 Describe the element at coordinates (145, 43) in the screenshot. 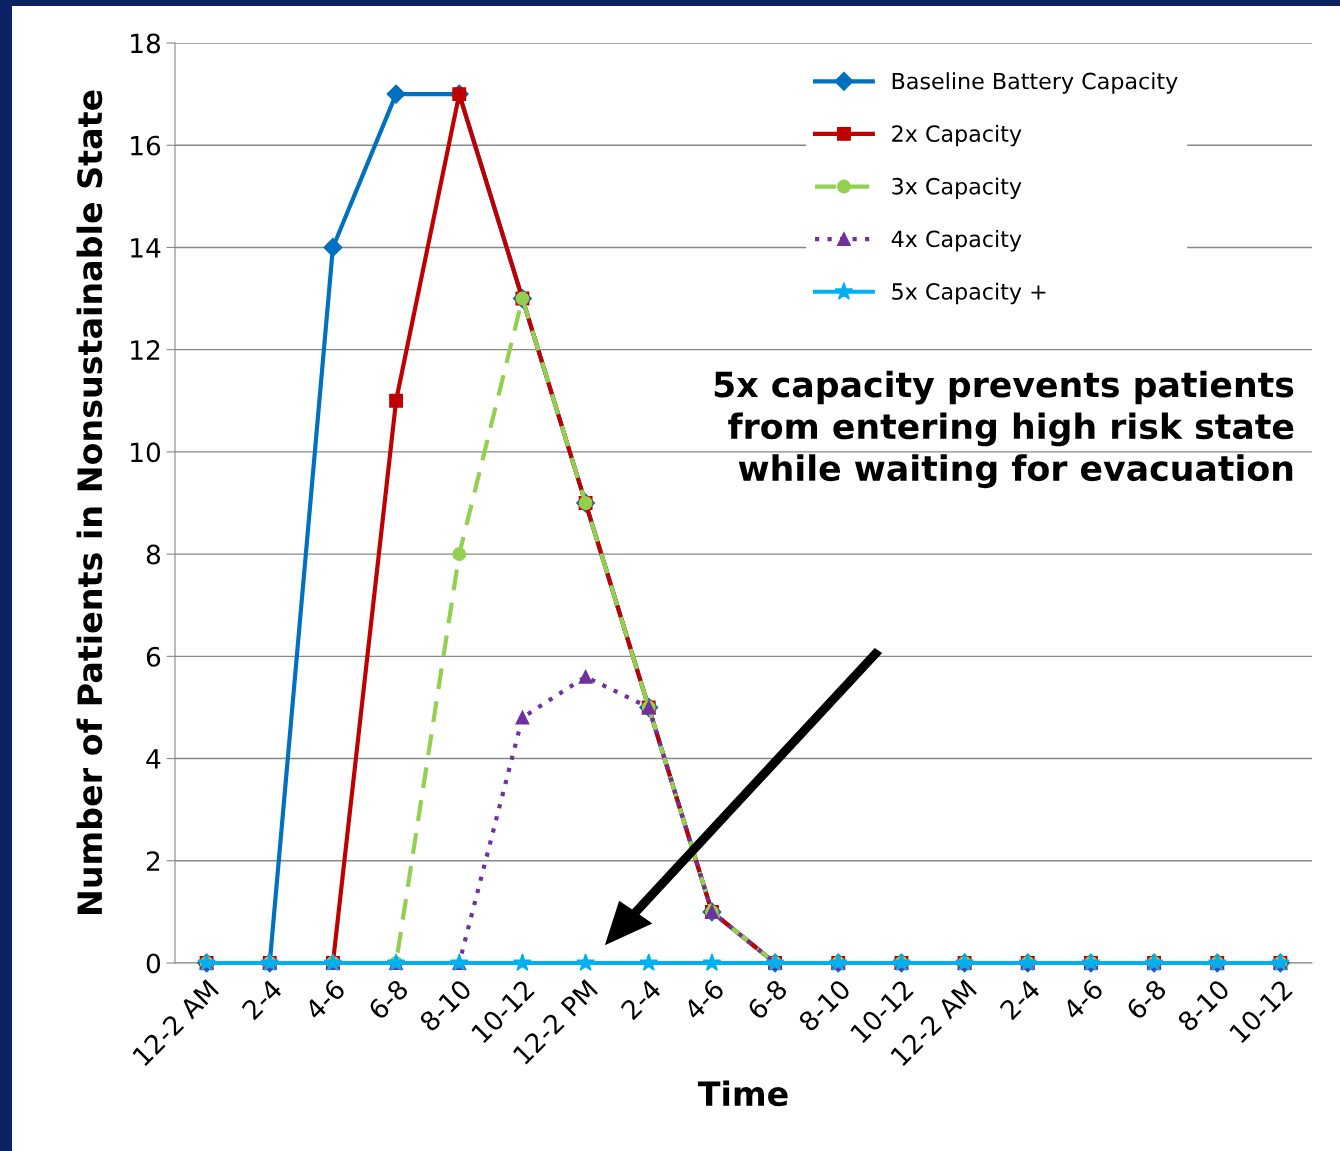

I see `y-tick-label: 18` at that location.